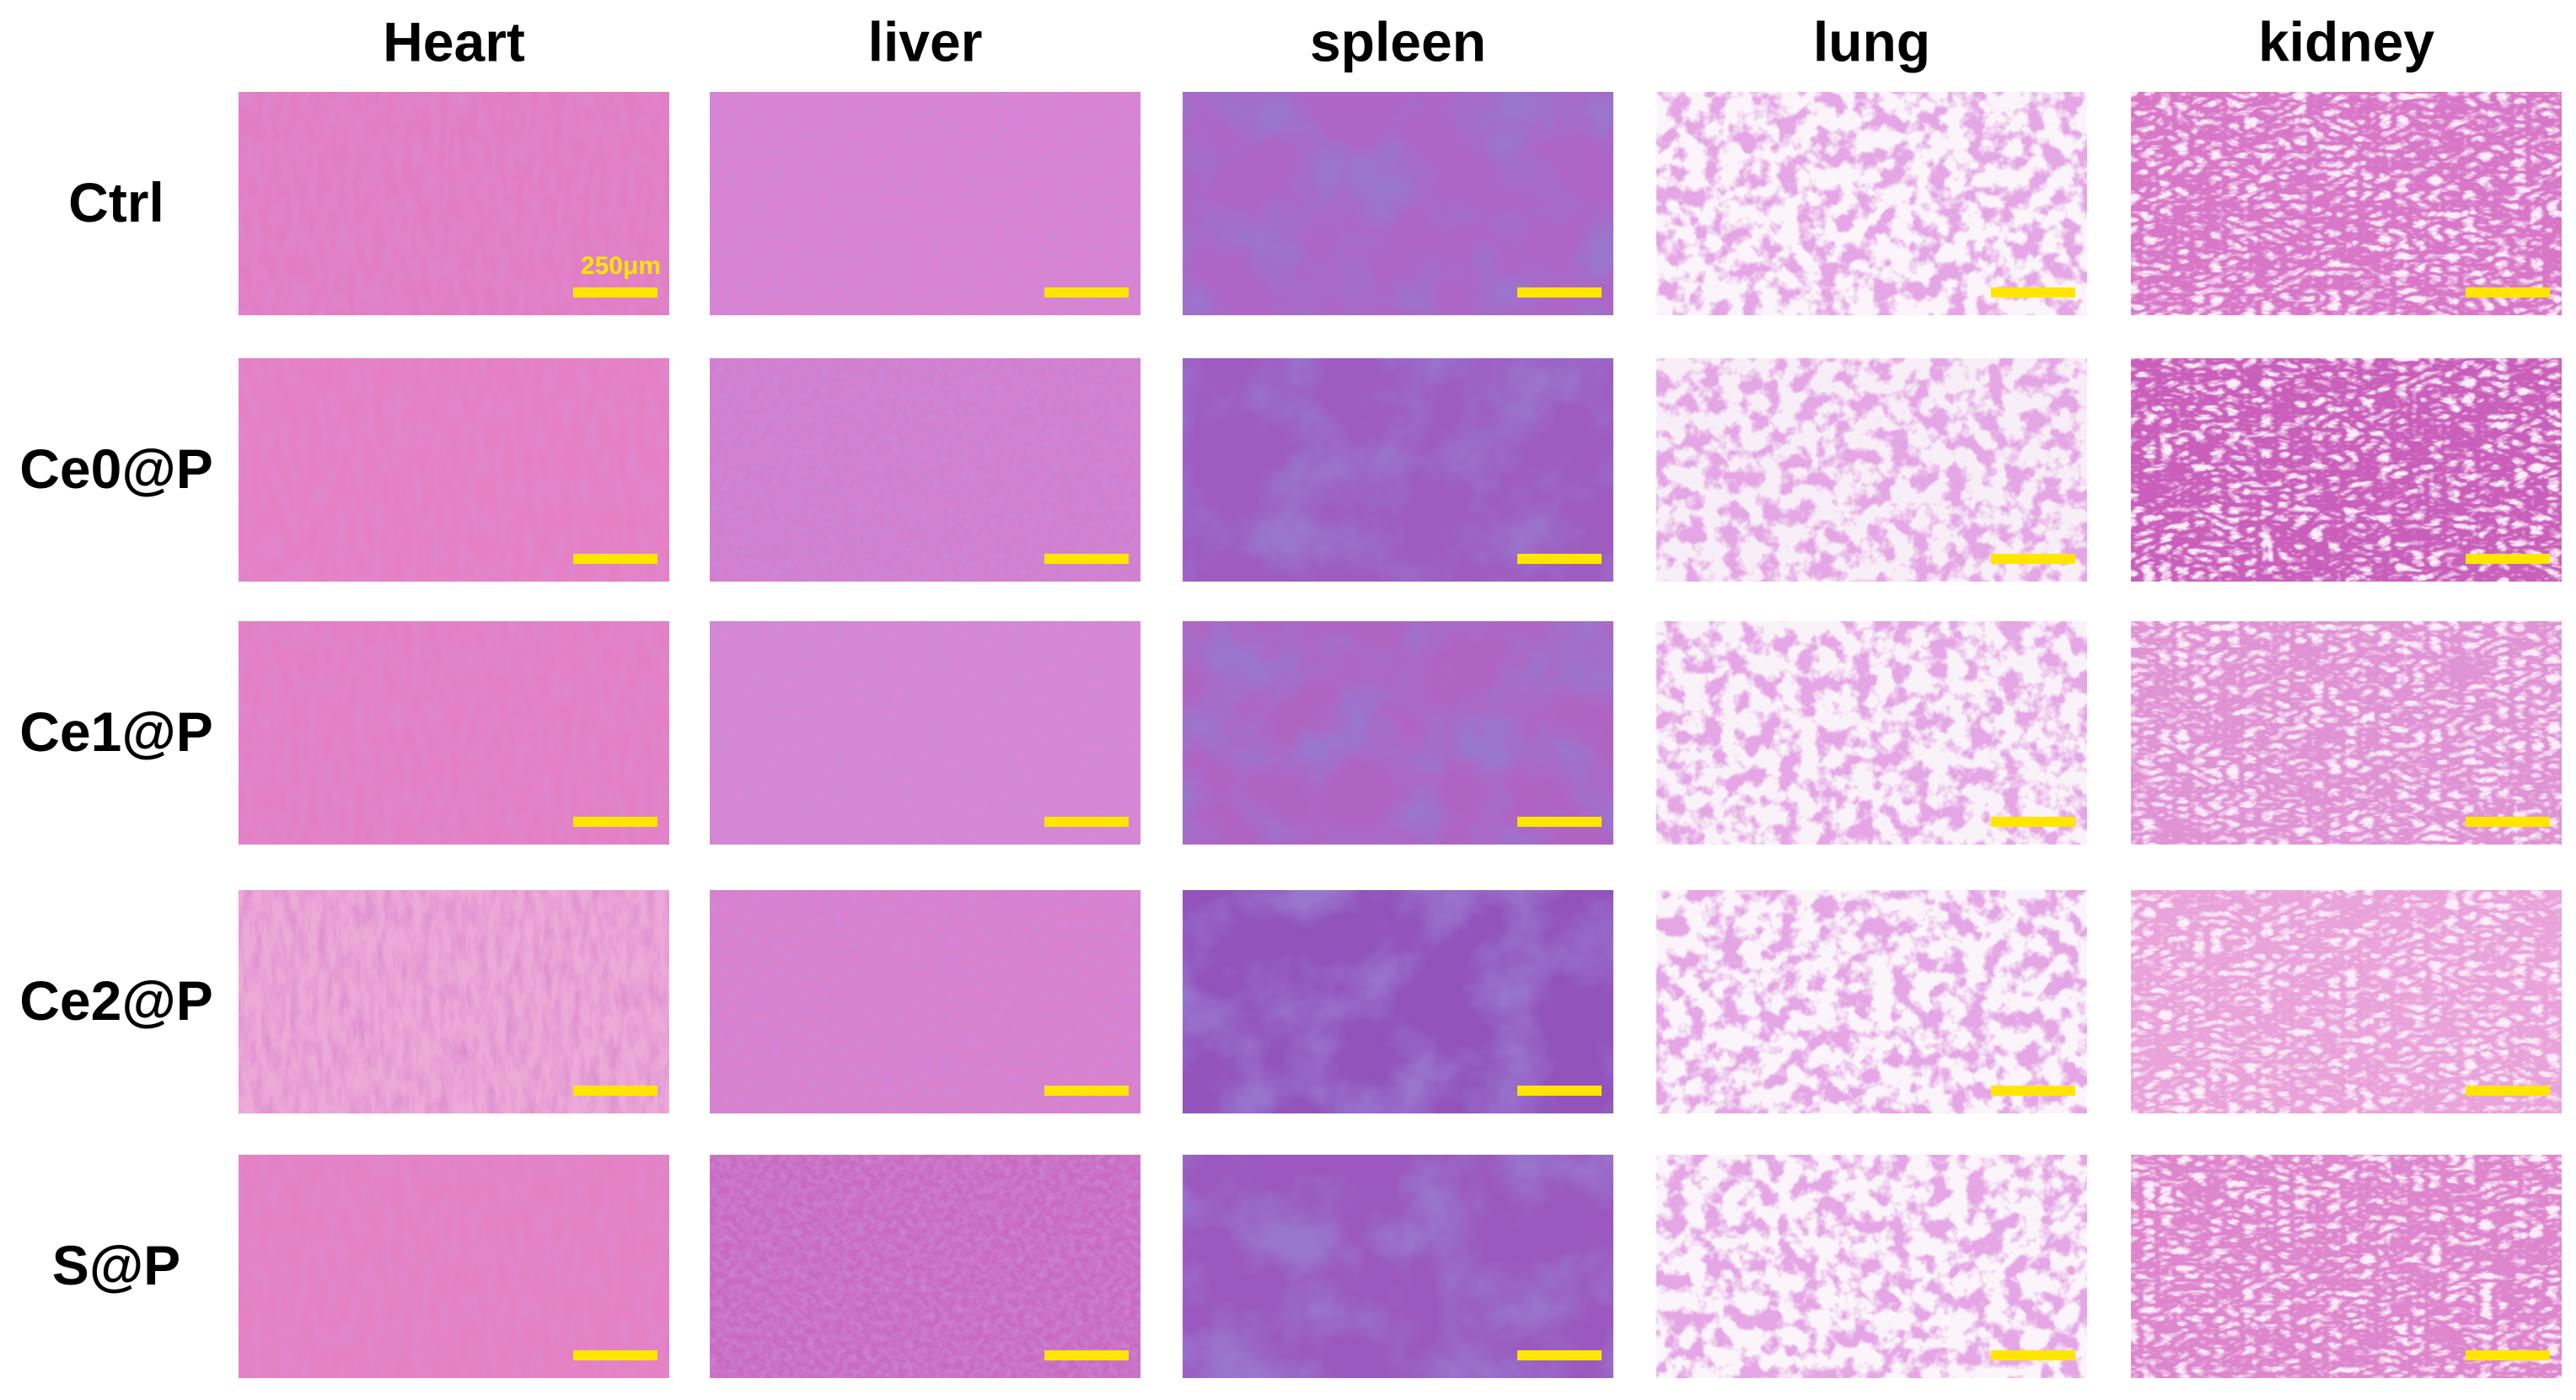  I want to click on column-header: spleen, so click(1398, 41).